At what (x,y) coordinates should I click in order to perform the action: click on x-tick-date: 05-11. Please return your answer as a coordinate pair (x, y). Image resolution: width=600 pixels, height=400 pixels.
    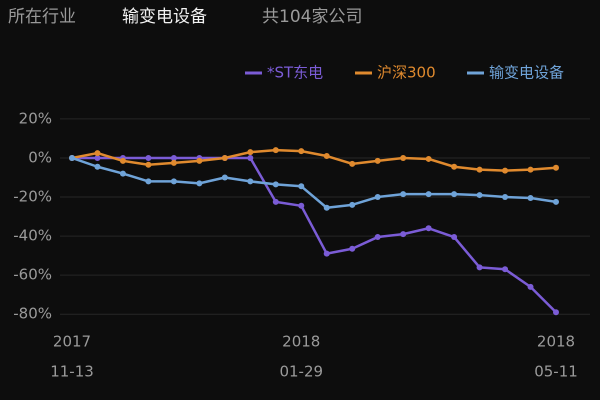
    Looking at the image, I should click on (556, 372).